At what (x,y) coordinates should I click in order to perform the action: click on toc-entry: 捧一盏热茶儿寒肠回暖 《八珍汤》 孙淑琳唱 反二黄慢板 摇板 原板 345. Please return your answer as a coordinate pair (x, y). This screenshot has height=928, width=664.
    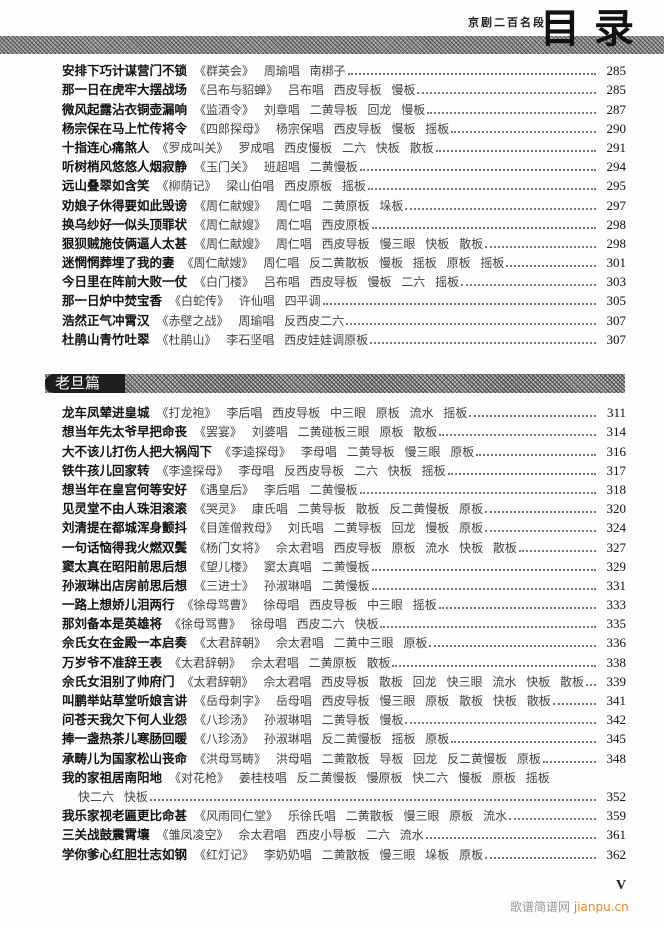
    Looking at the image, I should click on (344, 737).